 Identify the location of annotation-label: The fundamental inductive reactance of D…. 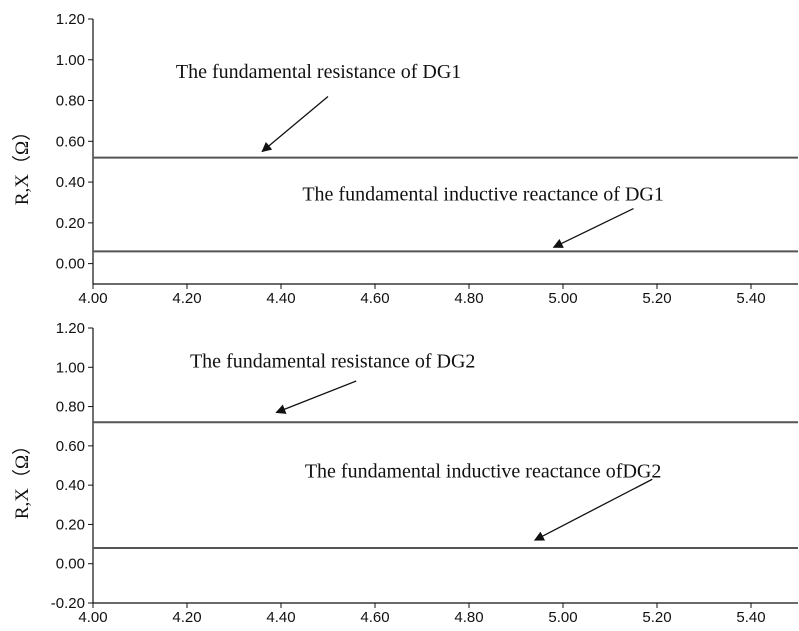
(483, 194).